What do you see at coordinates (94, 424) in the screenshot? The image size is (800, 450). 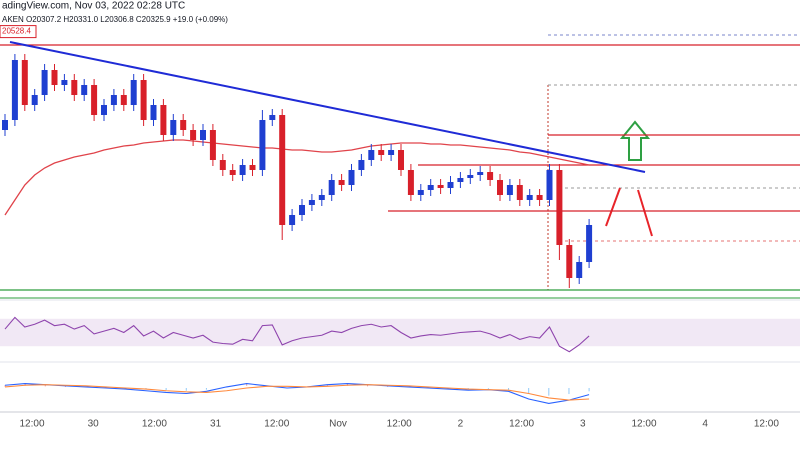 I see `x-tick-label: 30` at bounding box center [94, 424].